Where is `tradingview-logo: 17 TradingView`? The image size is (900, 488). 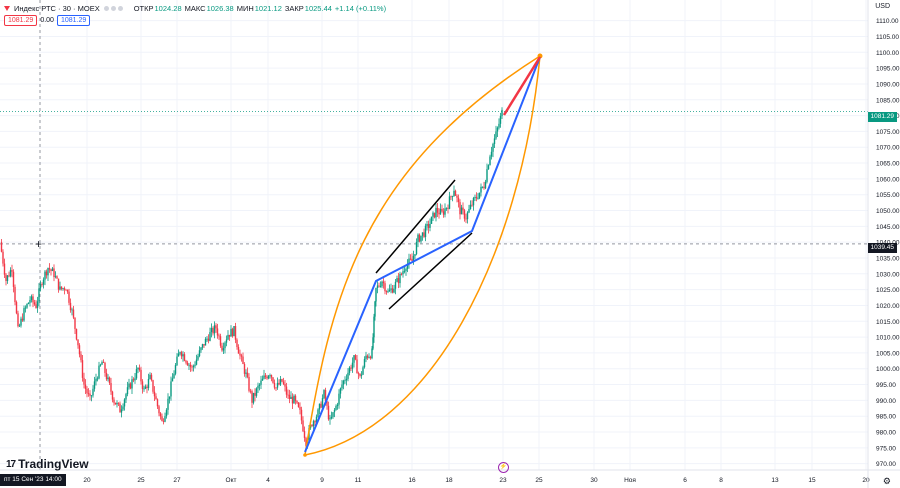
tradingview-logo: 17 TradingView is located at coordinates (47, 464).